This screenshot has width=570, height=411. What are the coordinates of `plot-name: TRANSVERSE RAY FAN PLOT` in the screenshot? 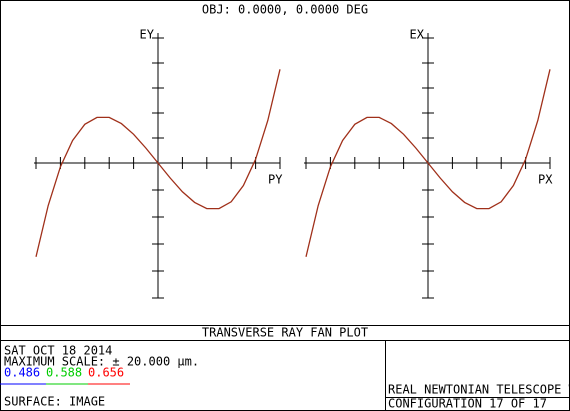 It's located at (285, 333).